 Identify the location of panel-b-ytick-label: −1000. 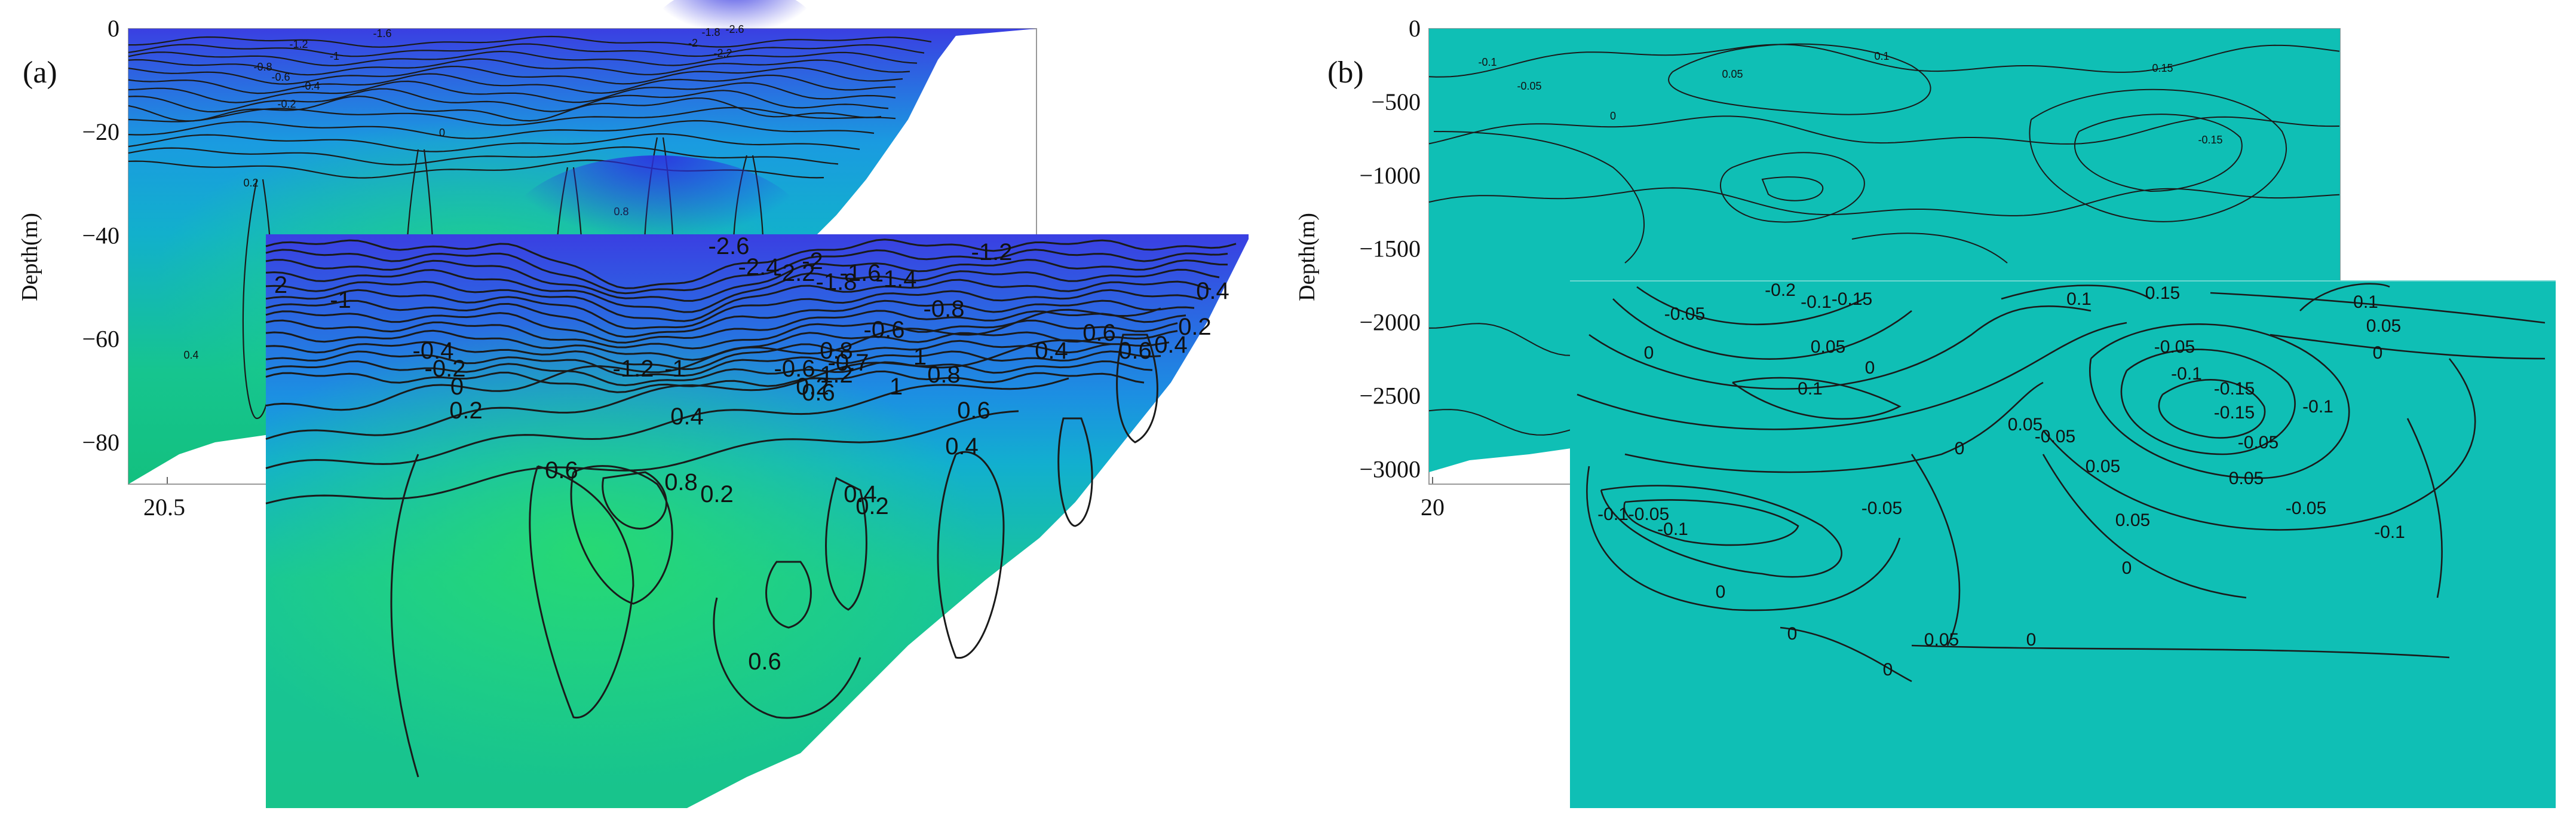
(1390, 175).